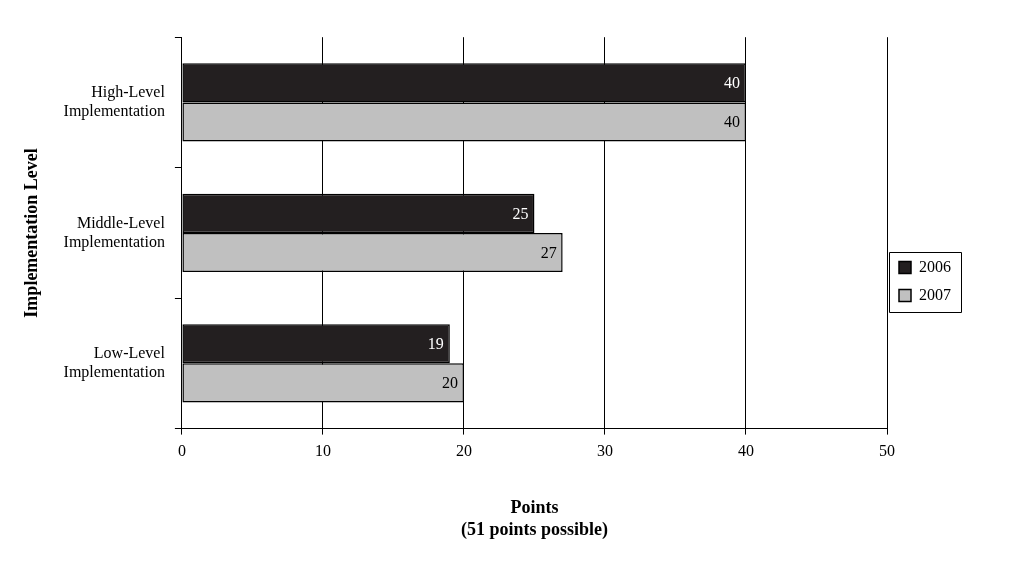 This screenshot has height=563, width=1029. What do you see at coordinates (31, 233) in the screenshot?
I see `y-axis-title: Implementation Level` at bounding box center [31, 233].